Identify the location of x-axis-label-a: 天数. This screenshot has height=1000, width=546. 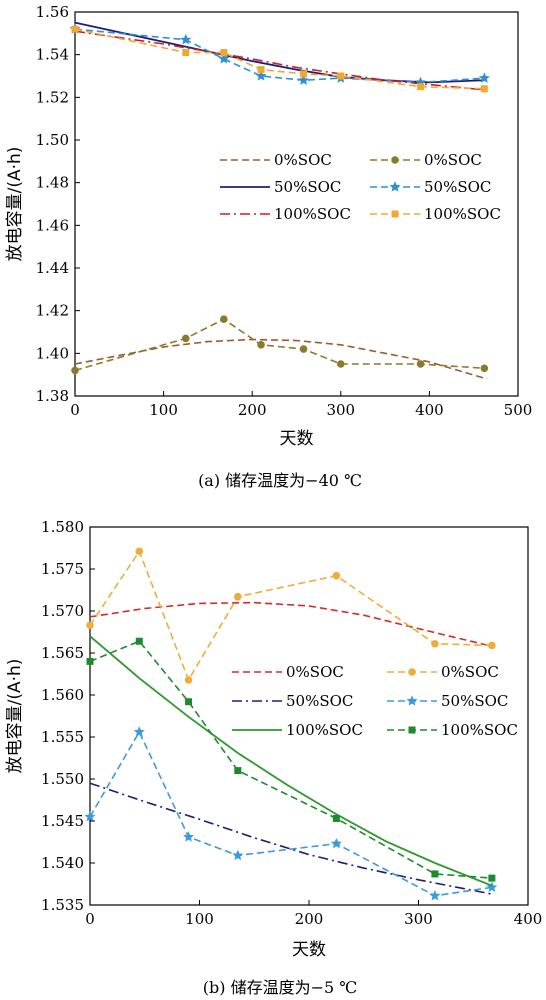
(297, 439).